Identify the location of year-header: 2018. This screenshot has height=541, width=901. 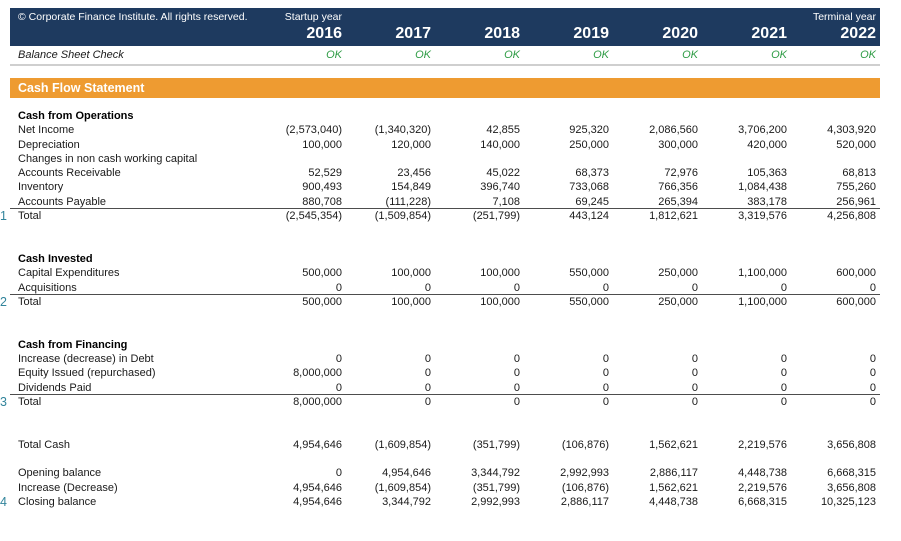
(502, 33).